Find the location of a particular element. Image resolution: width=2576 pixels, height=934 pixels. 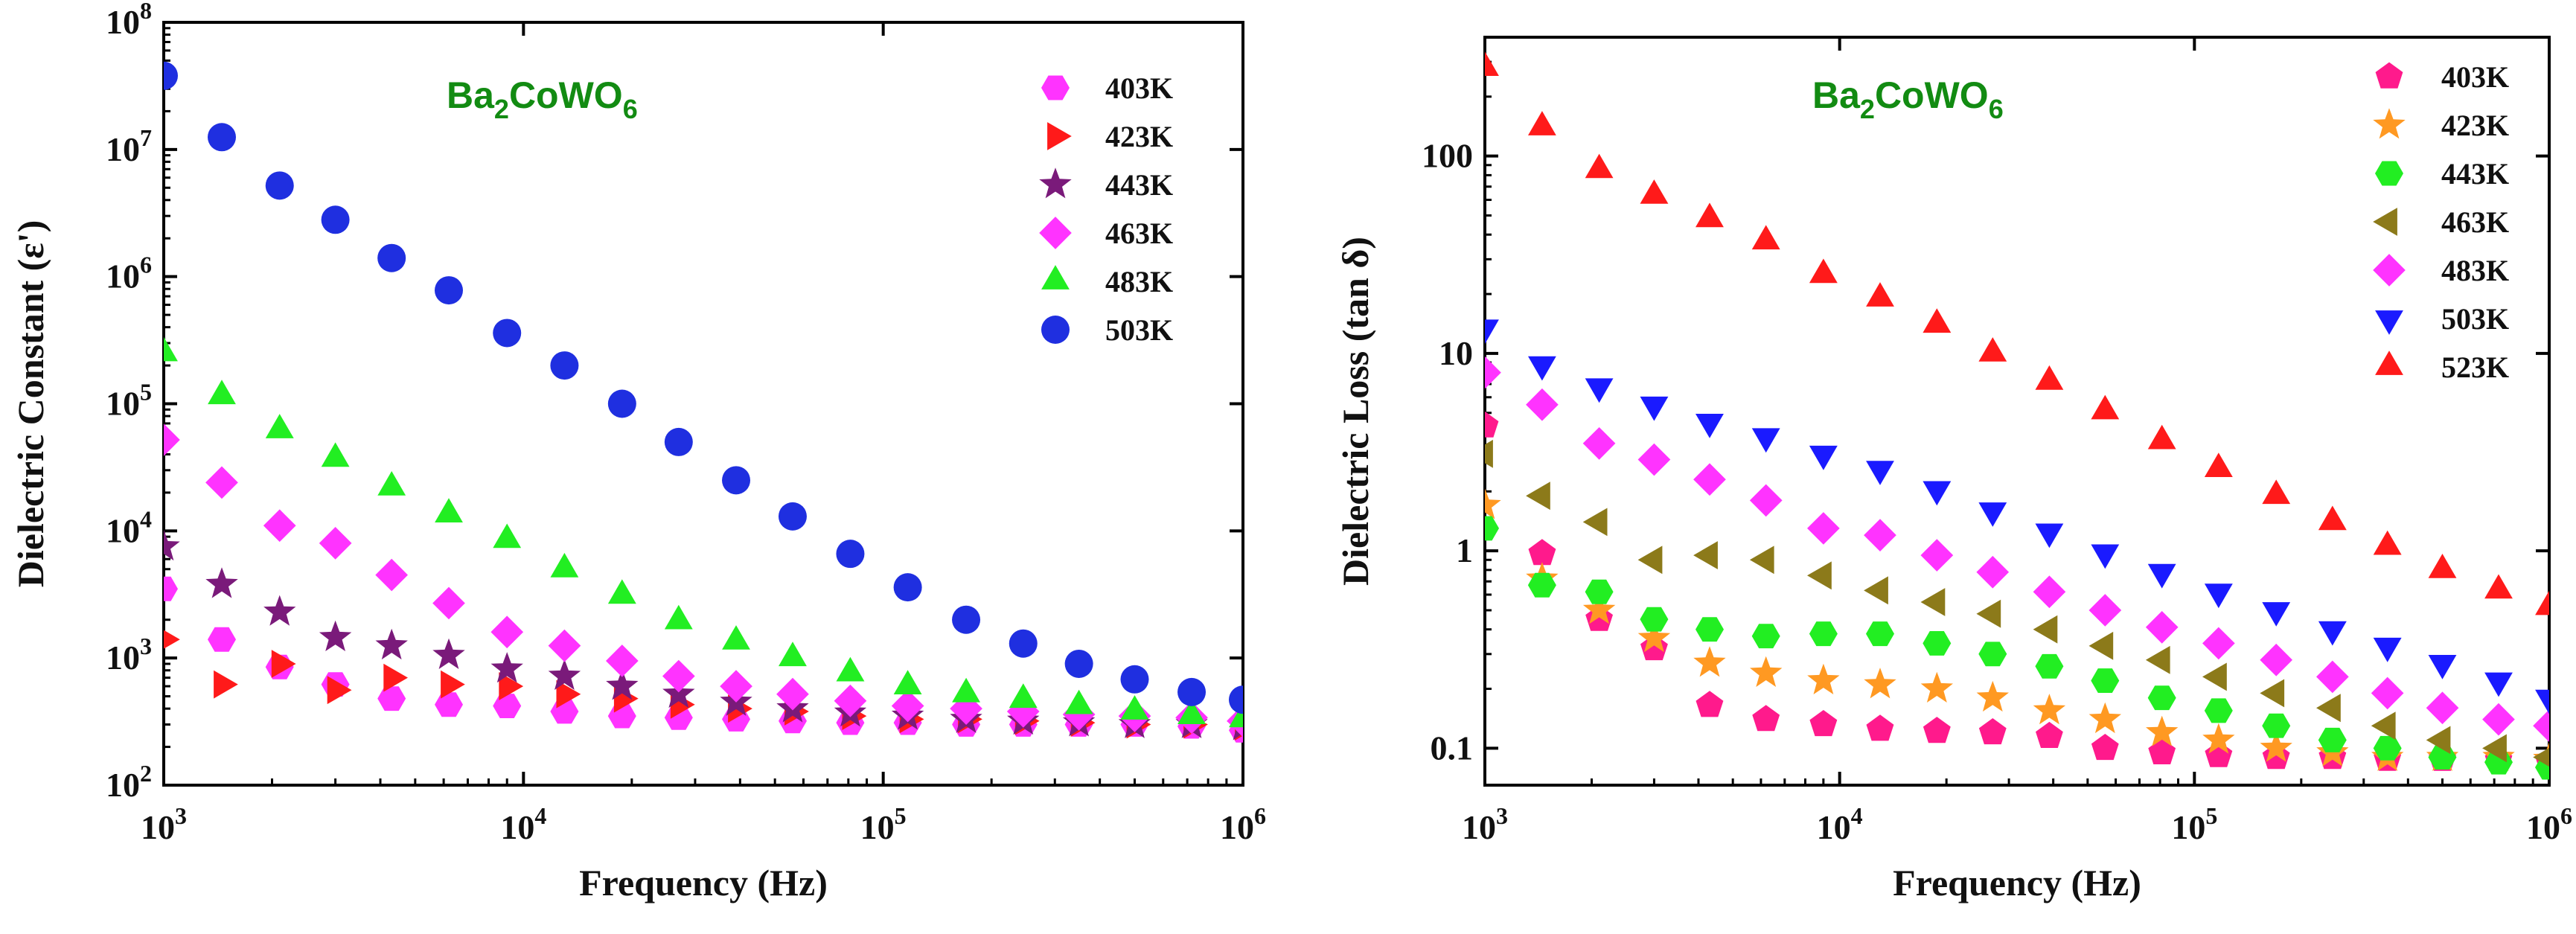

y-tick-label: 10⁸ is located at coordinates (129, 20).